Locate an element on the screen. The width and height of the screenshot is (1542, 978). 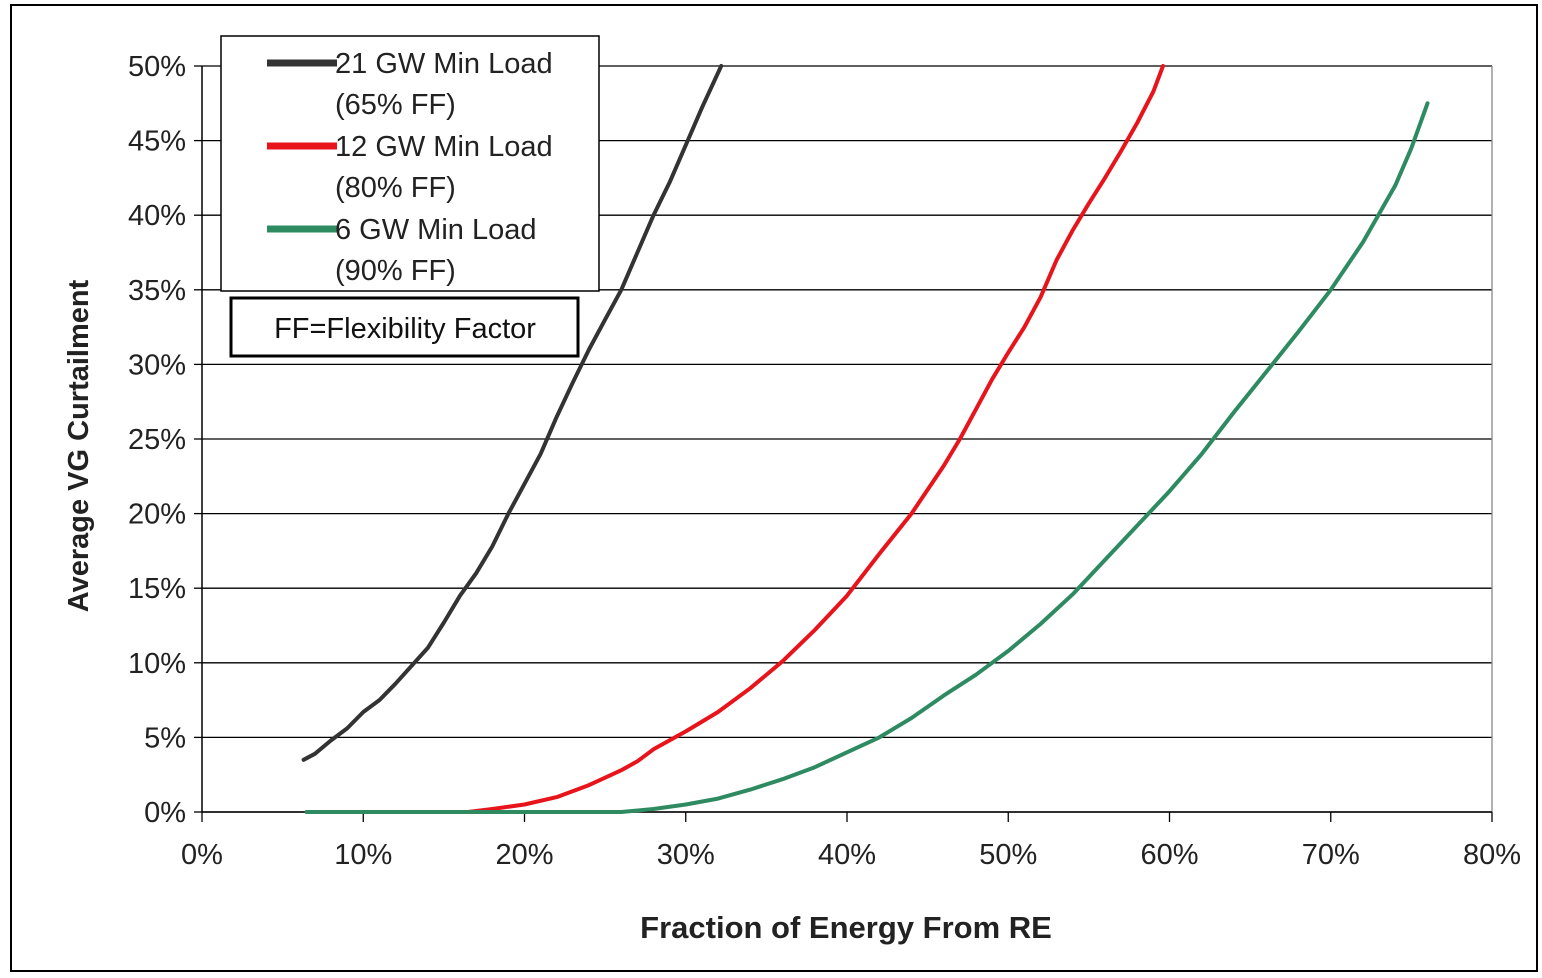
x-tick-label: 40% is located at coordinates (847, 855).